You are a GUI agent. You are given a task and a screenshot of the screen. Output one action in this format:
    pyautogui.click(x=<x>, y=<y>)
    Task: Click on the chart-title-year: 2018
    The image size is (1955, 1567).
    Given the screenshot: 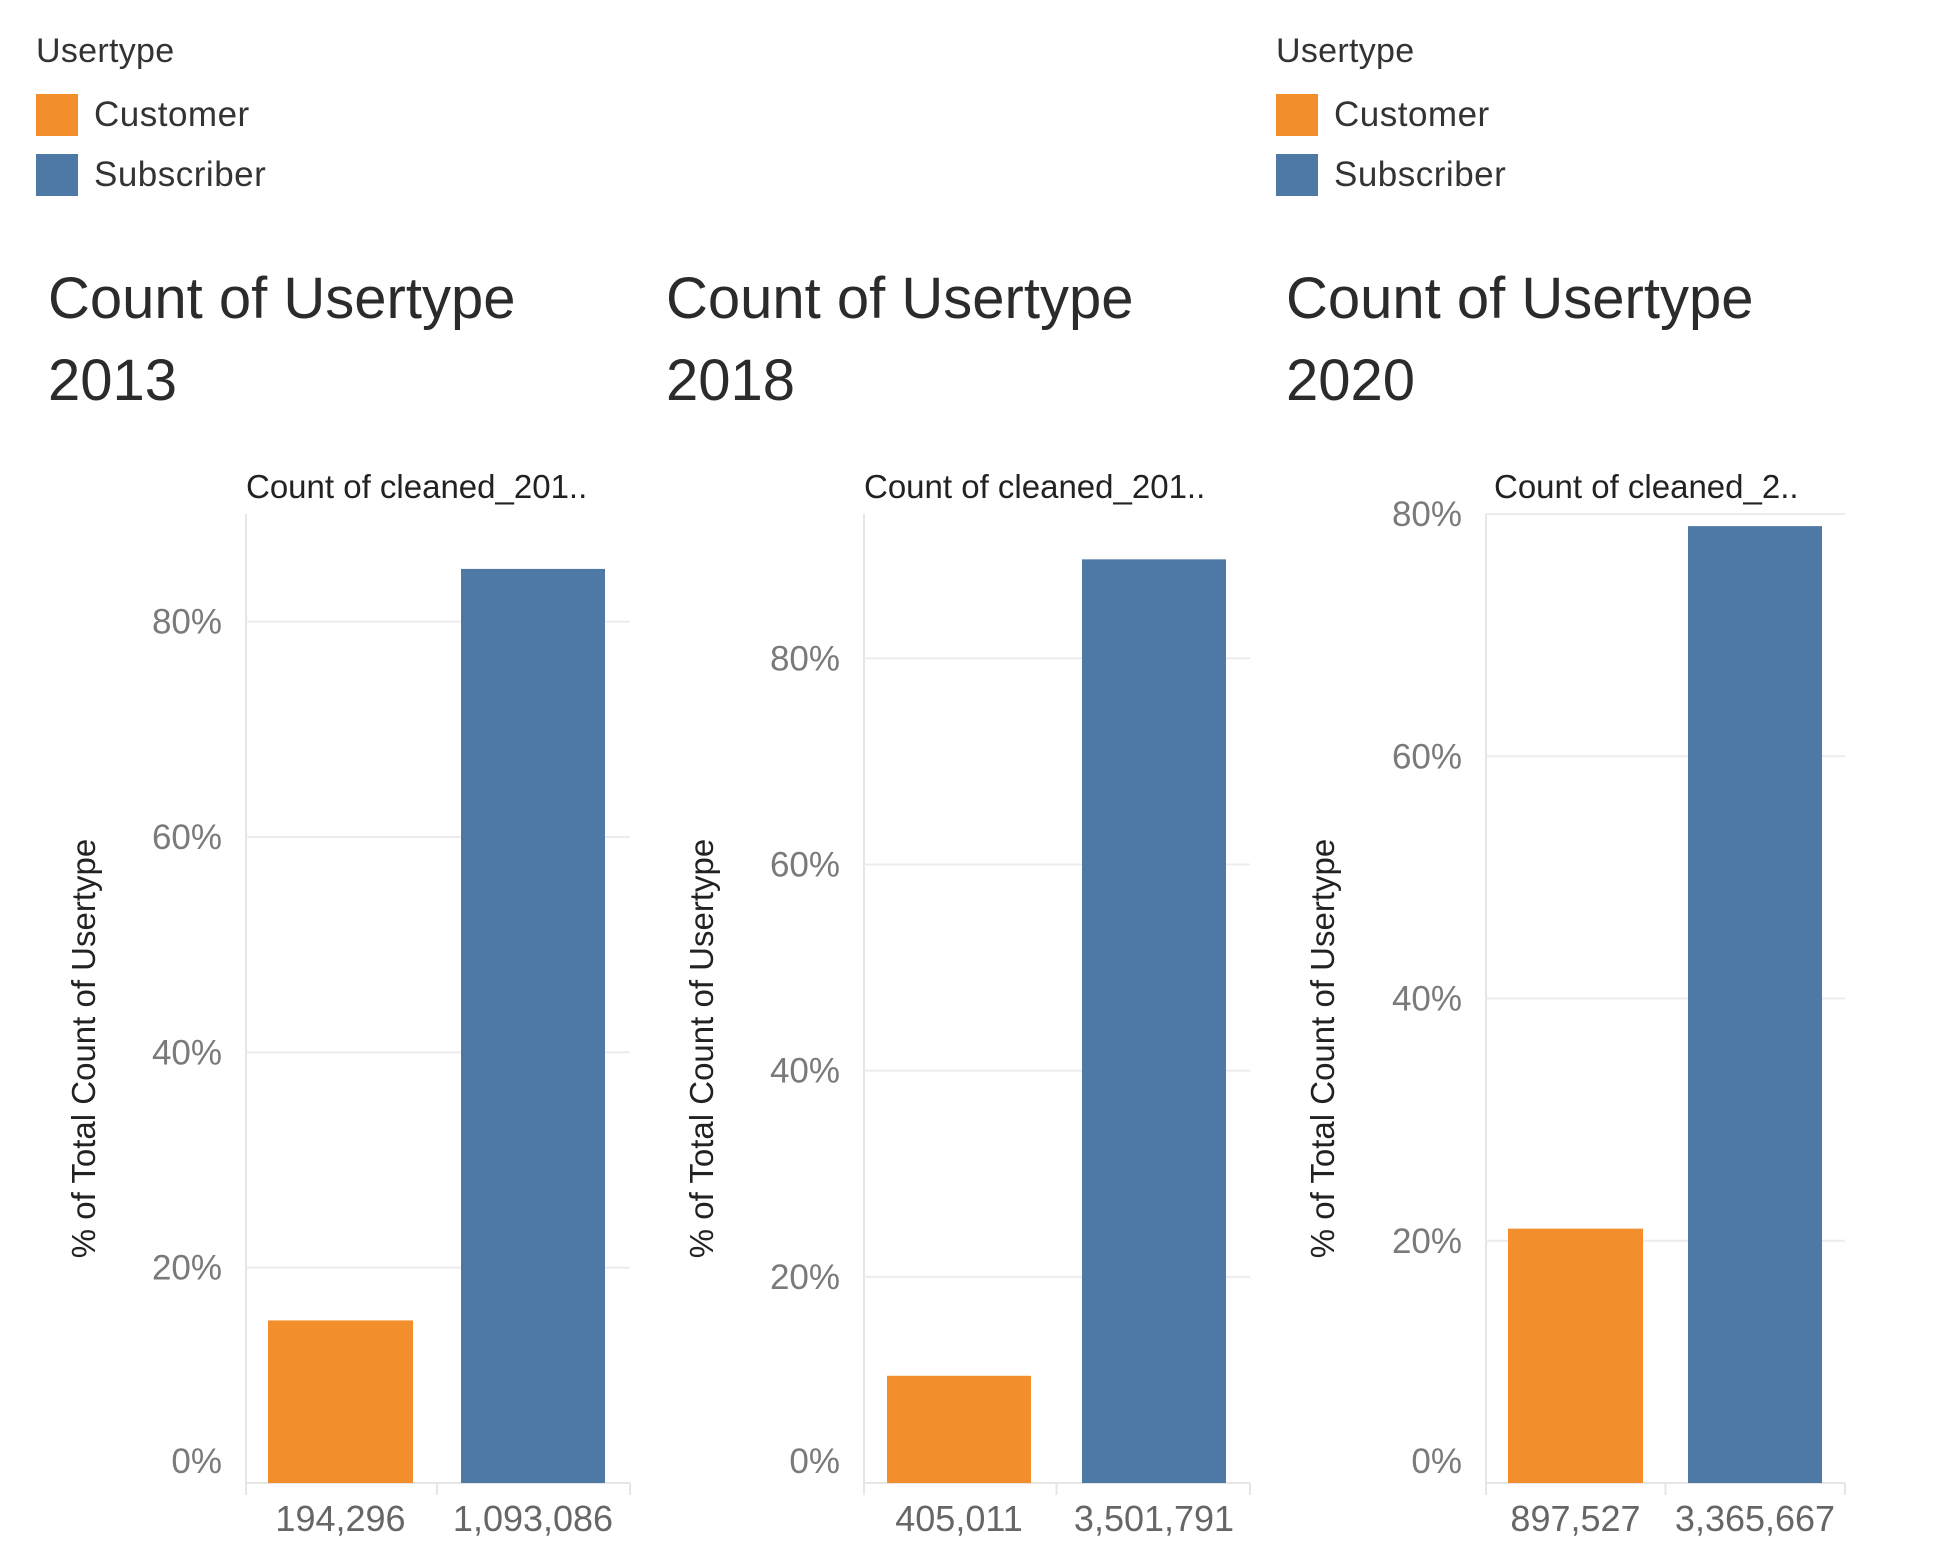 What is the action you would take?
    pyautogui.click(x=731, y=380)
    